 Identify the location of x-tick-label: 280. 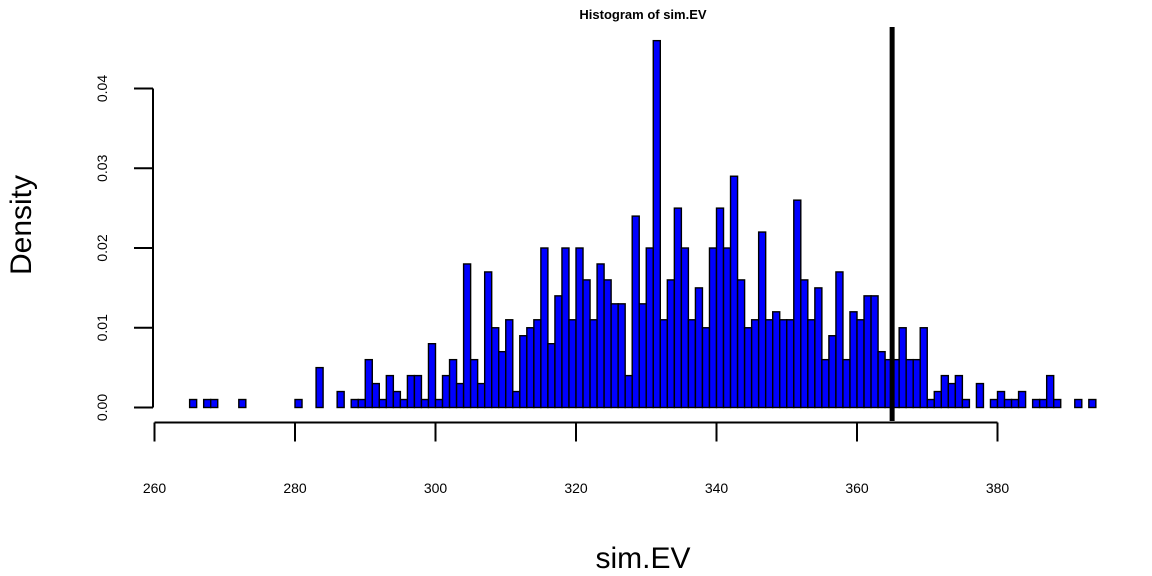
(295, 488).